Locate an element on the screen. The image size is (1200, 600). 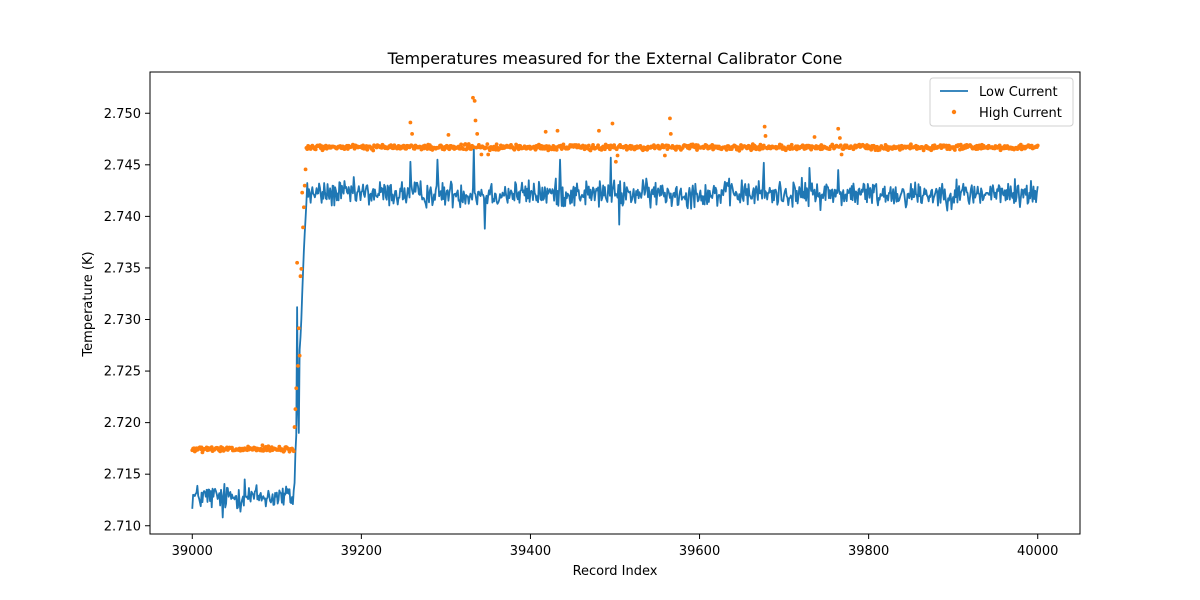
legend: Low Current High Current is located at coordinates (1001, 102).